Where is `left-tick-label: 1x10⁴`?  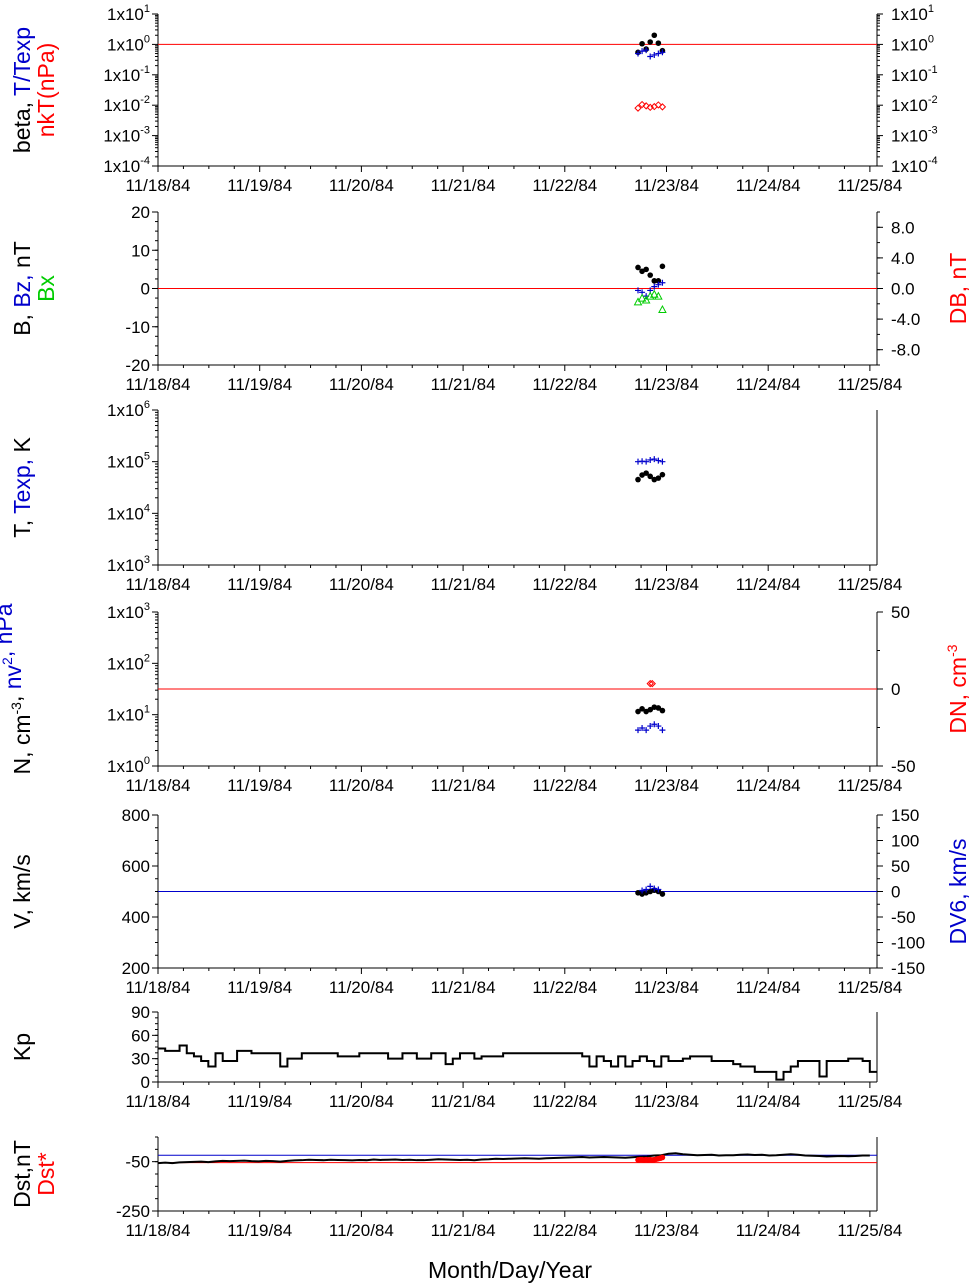 left-tick-label: 1x10⁴ is located at coordinates (128, 512).